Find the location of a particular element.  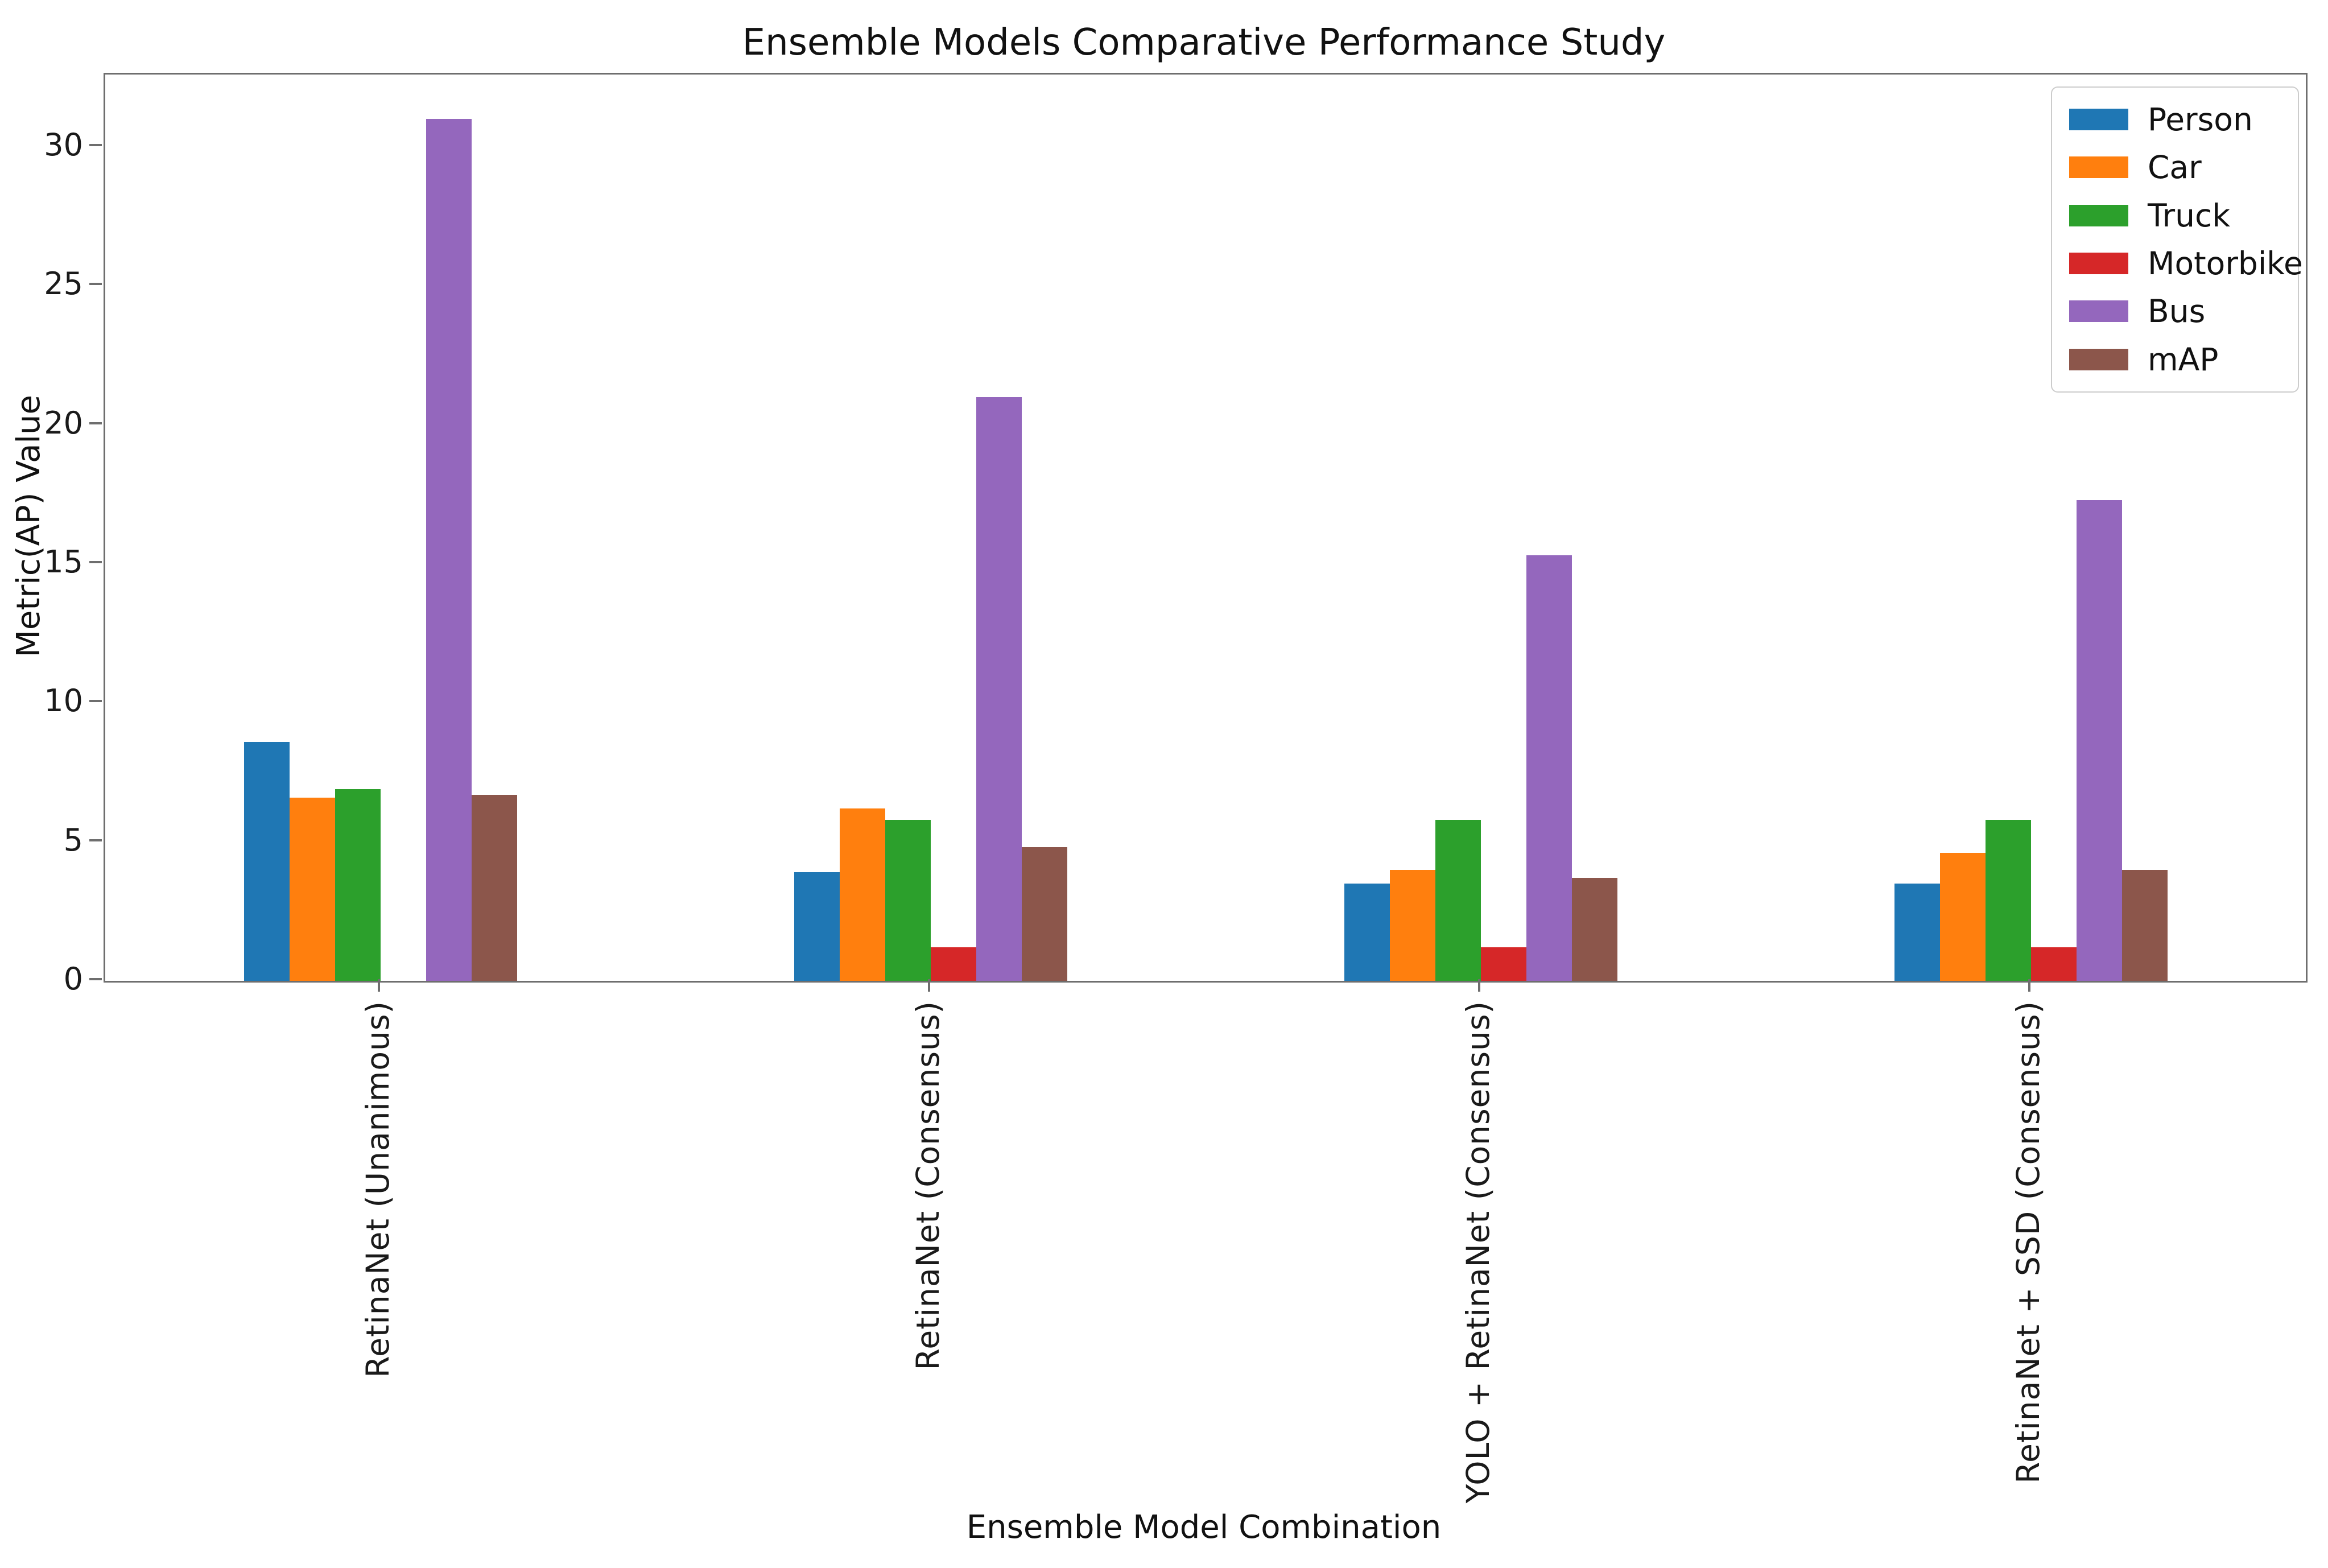

y-tick-label: 5 is located at coordinates (73, 840).